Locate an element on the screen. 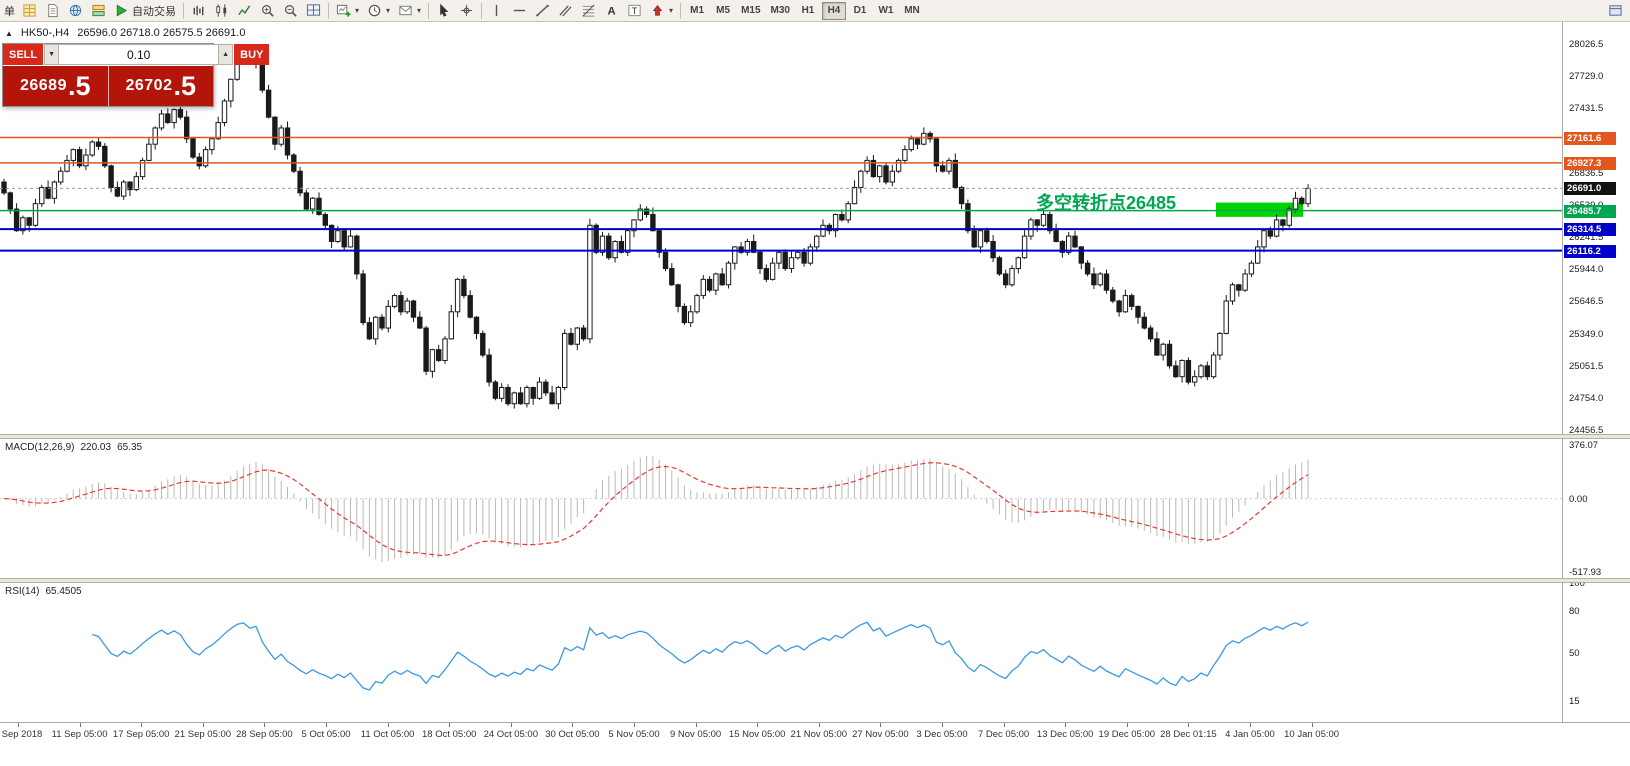  bar-chart-icon is located at coordinates (198, 11).